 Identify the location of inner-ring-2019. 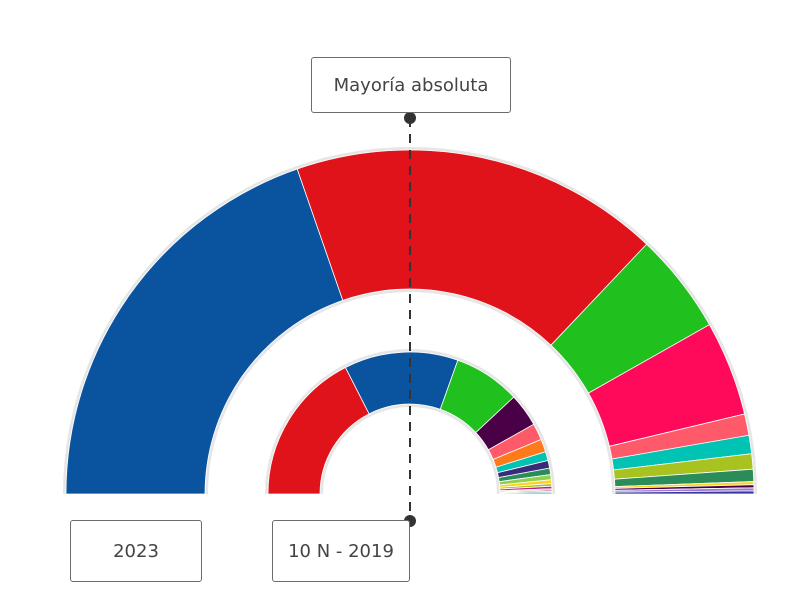
(410, 422).